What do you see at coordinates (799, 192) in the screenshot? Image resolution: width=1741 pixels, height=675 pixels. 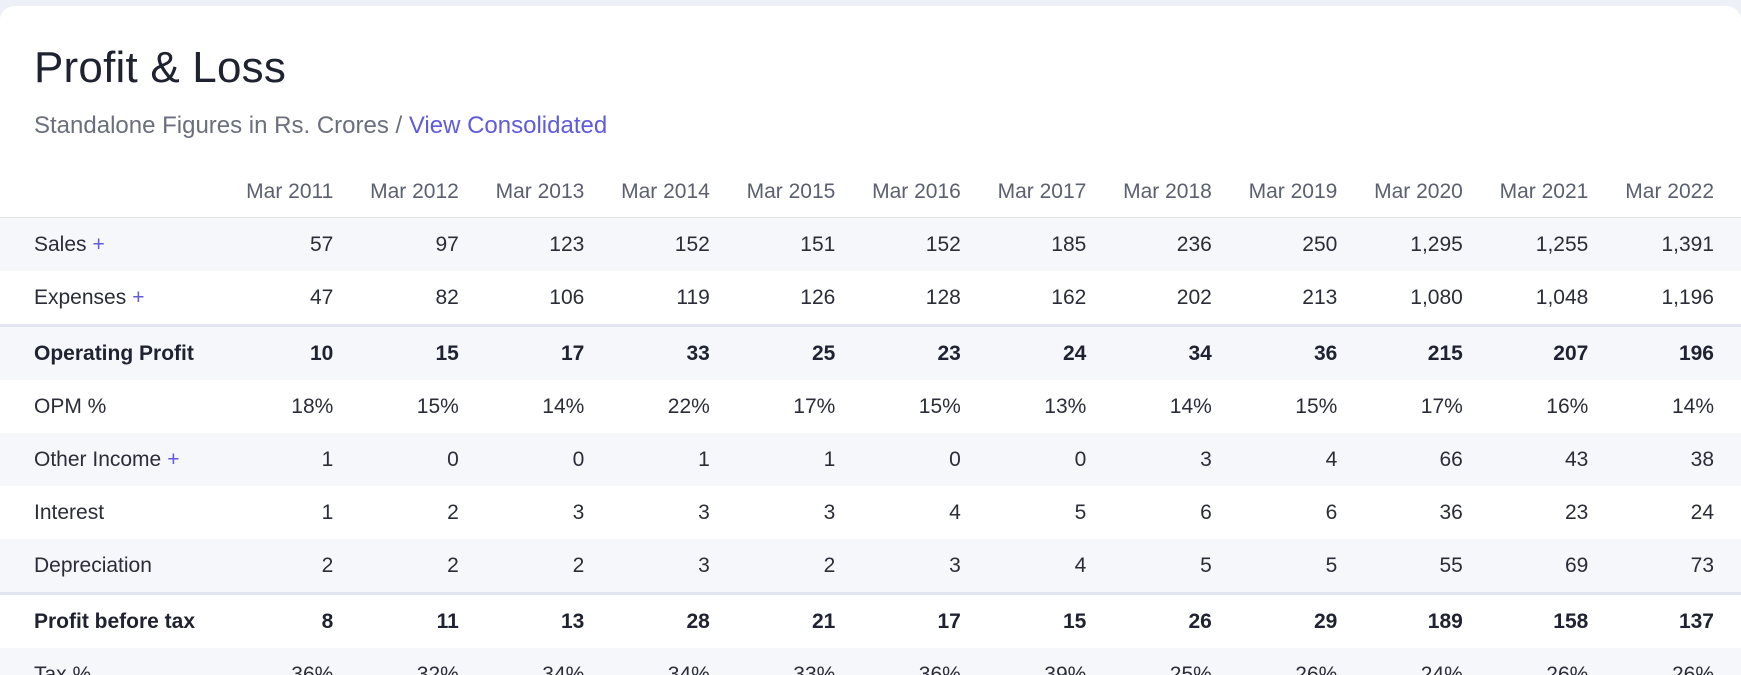 I see `year-header: Mar 2015` at bounding box center [799, 192].